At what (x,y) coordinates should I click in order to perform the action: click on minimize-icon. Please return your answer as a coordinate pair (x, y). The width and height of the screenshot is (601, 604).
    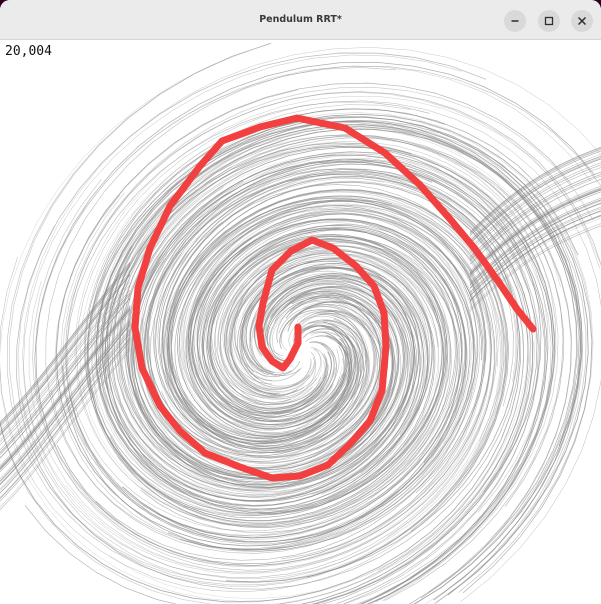
    Looking at the image, I should click on (515, 21).